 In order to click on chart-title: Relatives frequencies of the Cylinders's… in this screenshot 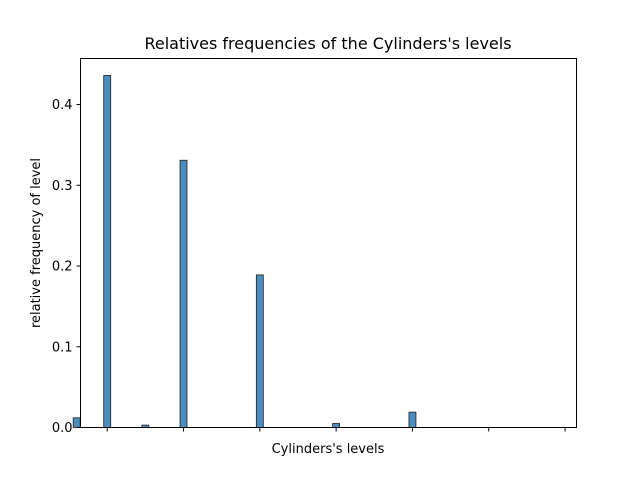, I will do `click(327, 43)`.